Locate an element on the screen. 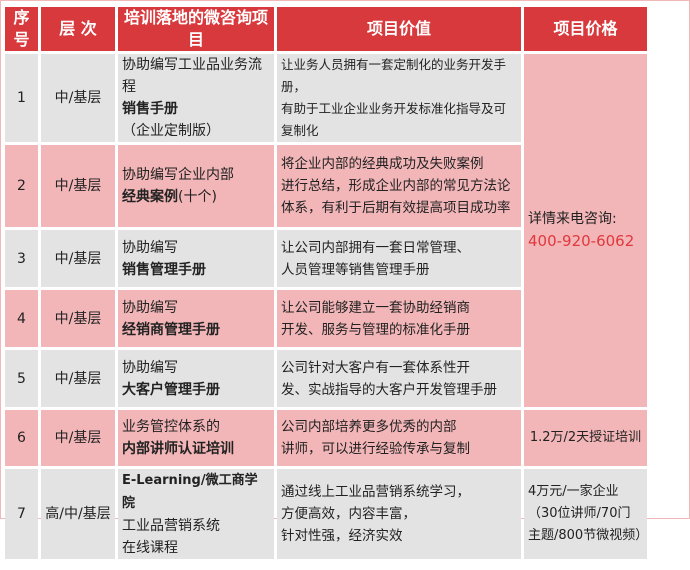  row-value: 让公司内部拥有一套日常管理、 人员管理等销售管理手册 is located at coordinates (399, 258).